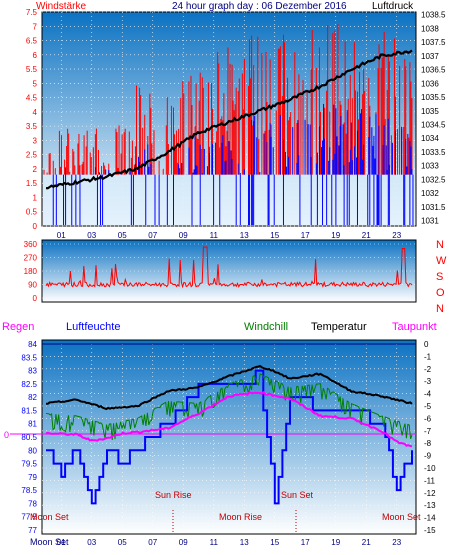  I want to click on temp-tick-label: -13, so click(430, 505).